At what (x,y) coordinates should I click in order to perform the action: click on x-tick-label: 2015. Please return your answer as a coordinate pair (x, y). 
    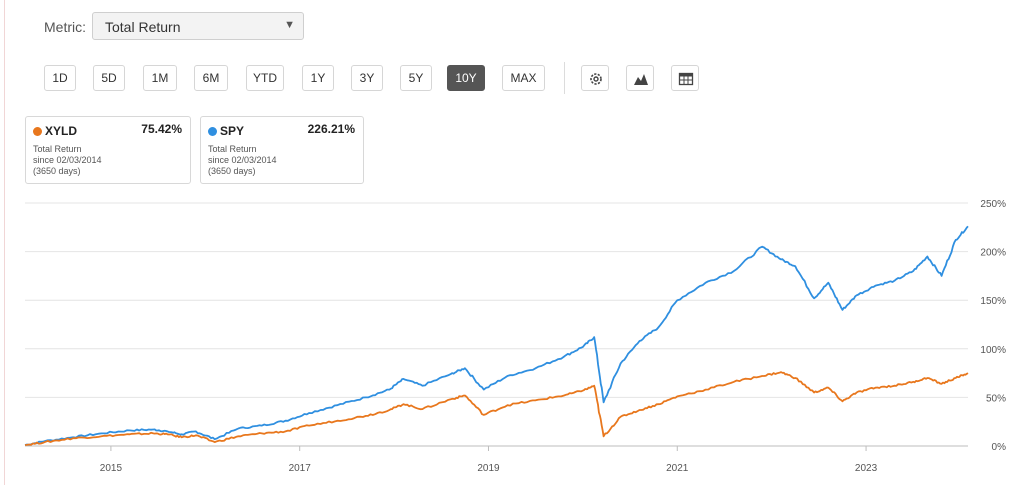
    Looking at the image, I should click on (111, 468).